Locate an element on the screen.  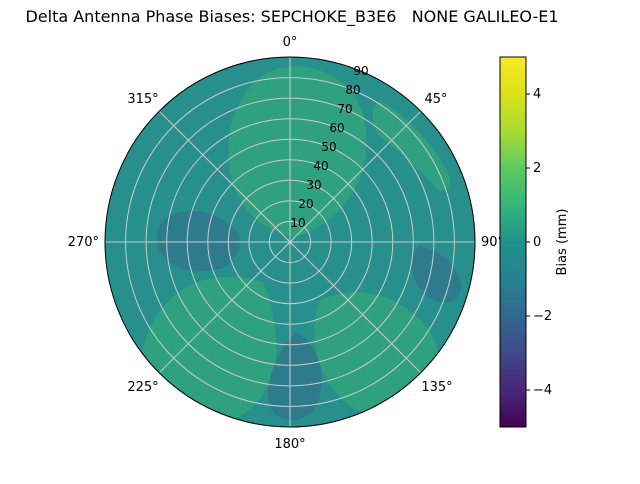
colorbar: 4 2 0 −2 −4 Bias (mm) is located at coordinates (534, 242).